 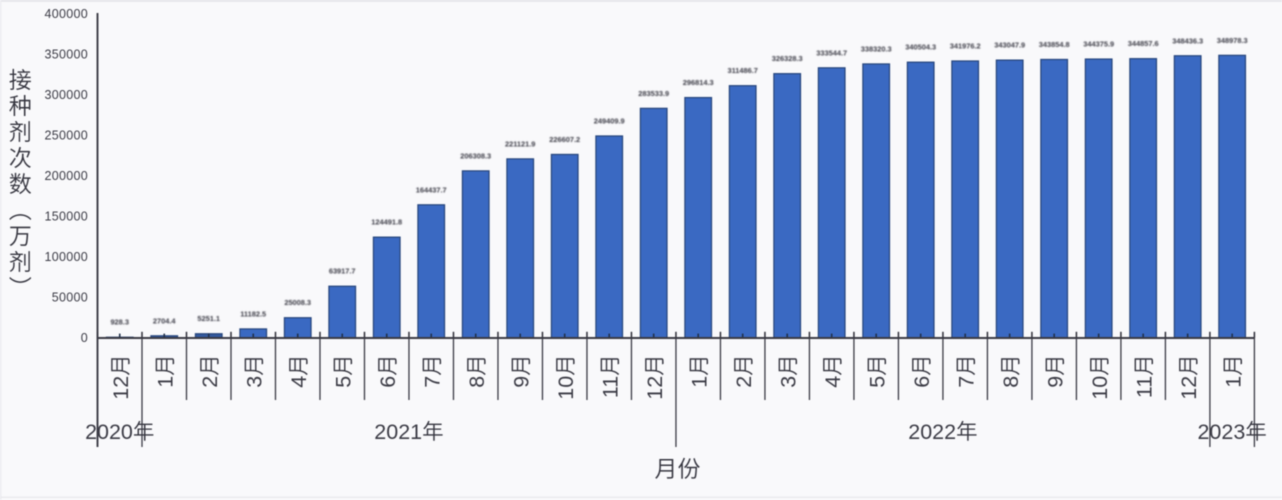 What do you see at coordinates (965, 46) in the screenshot?
I see `svg-text: 341976.2` at bounding box center [965, 46].